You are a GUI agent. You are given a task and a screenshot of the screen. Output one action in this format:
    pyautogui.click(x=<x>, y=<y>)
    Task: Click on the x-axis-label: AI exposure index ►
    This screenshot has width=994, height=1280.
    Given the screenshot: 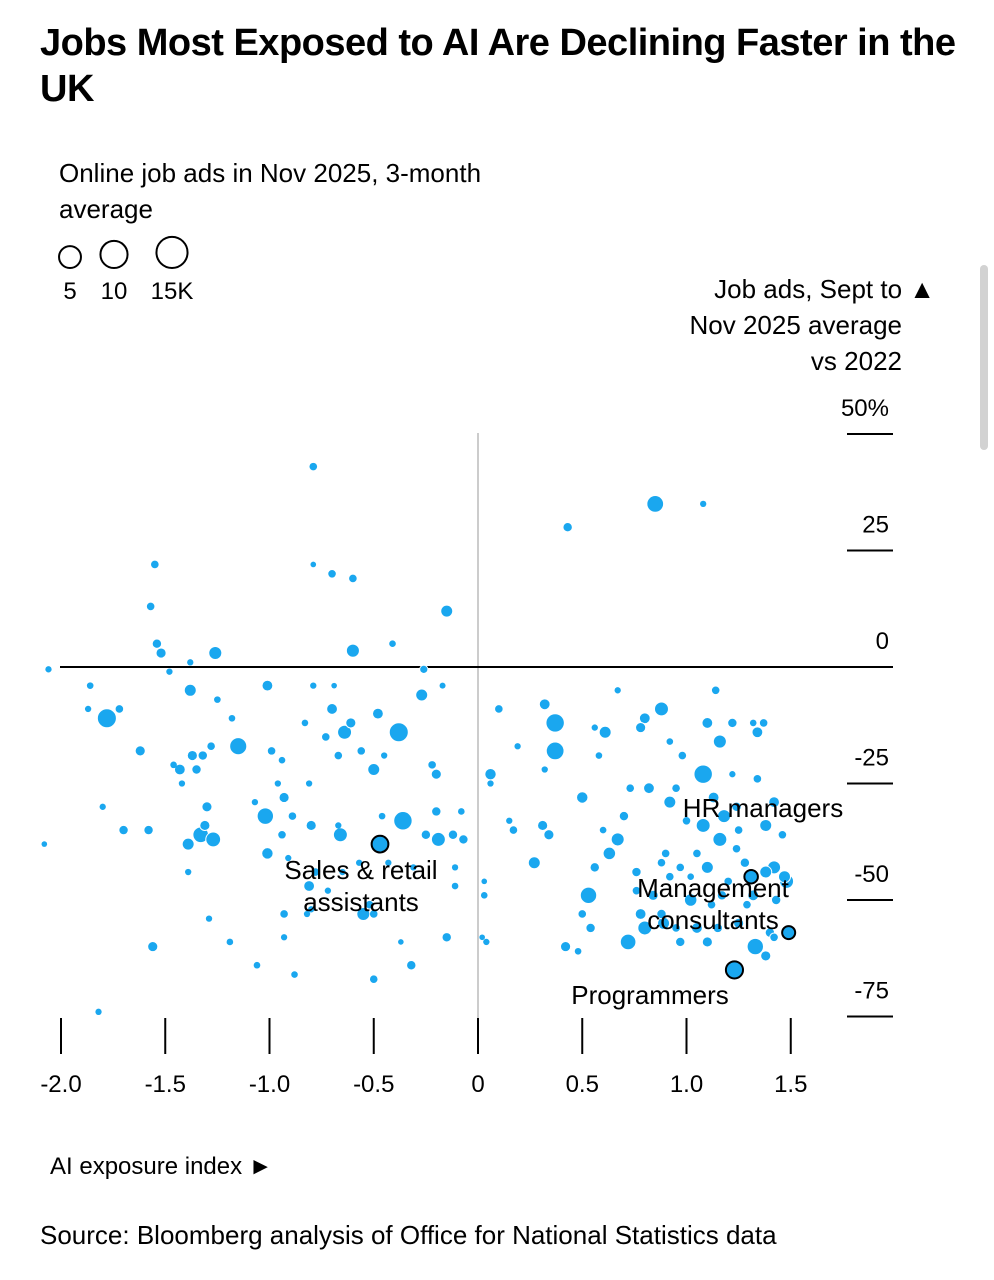 What is the action you would take?
    pyautogui.click(x=161, y=1166)
    